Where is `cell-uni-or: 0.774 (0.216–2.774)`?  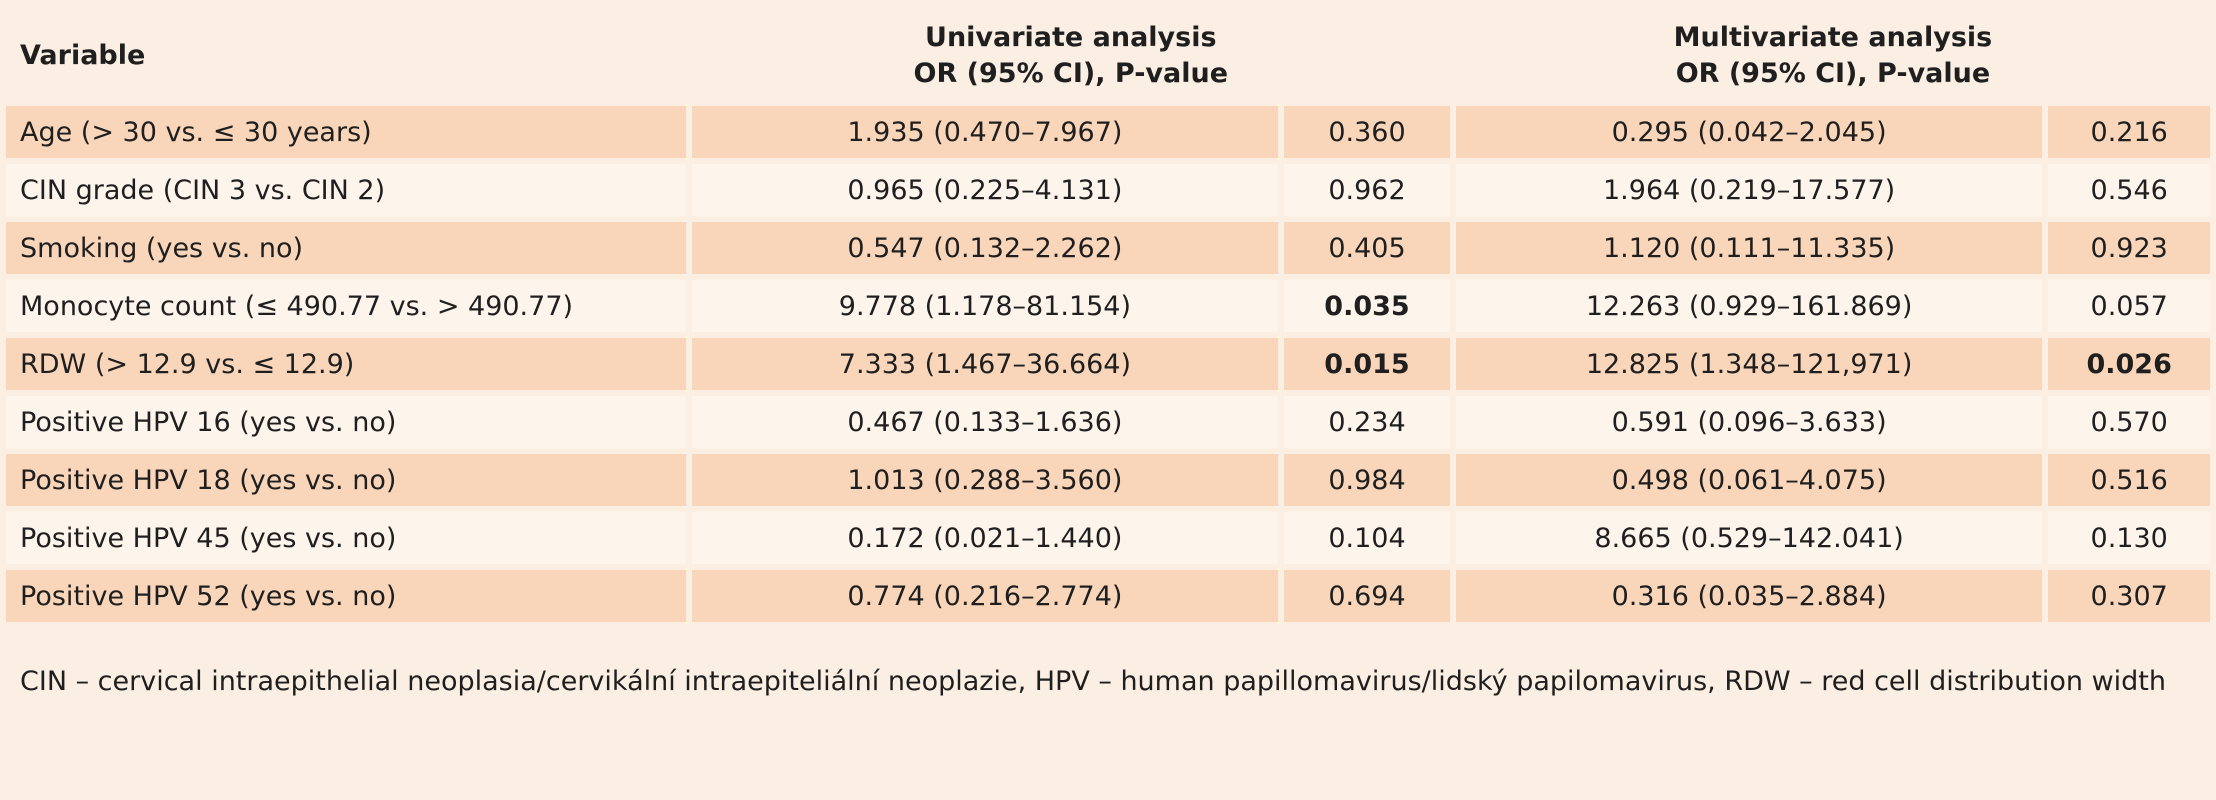 cell-uni-or: 0.774 (0.216–2.774) is located at coordinates (985, 596).